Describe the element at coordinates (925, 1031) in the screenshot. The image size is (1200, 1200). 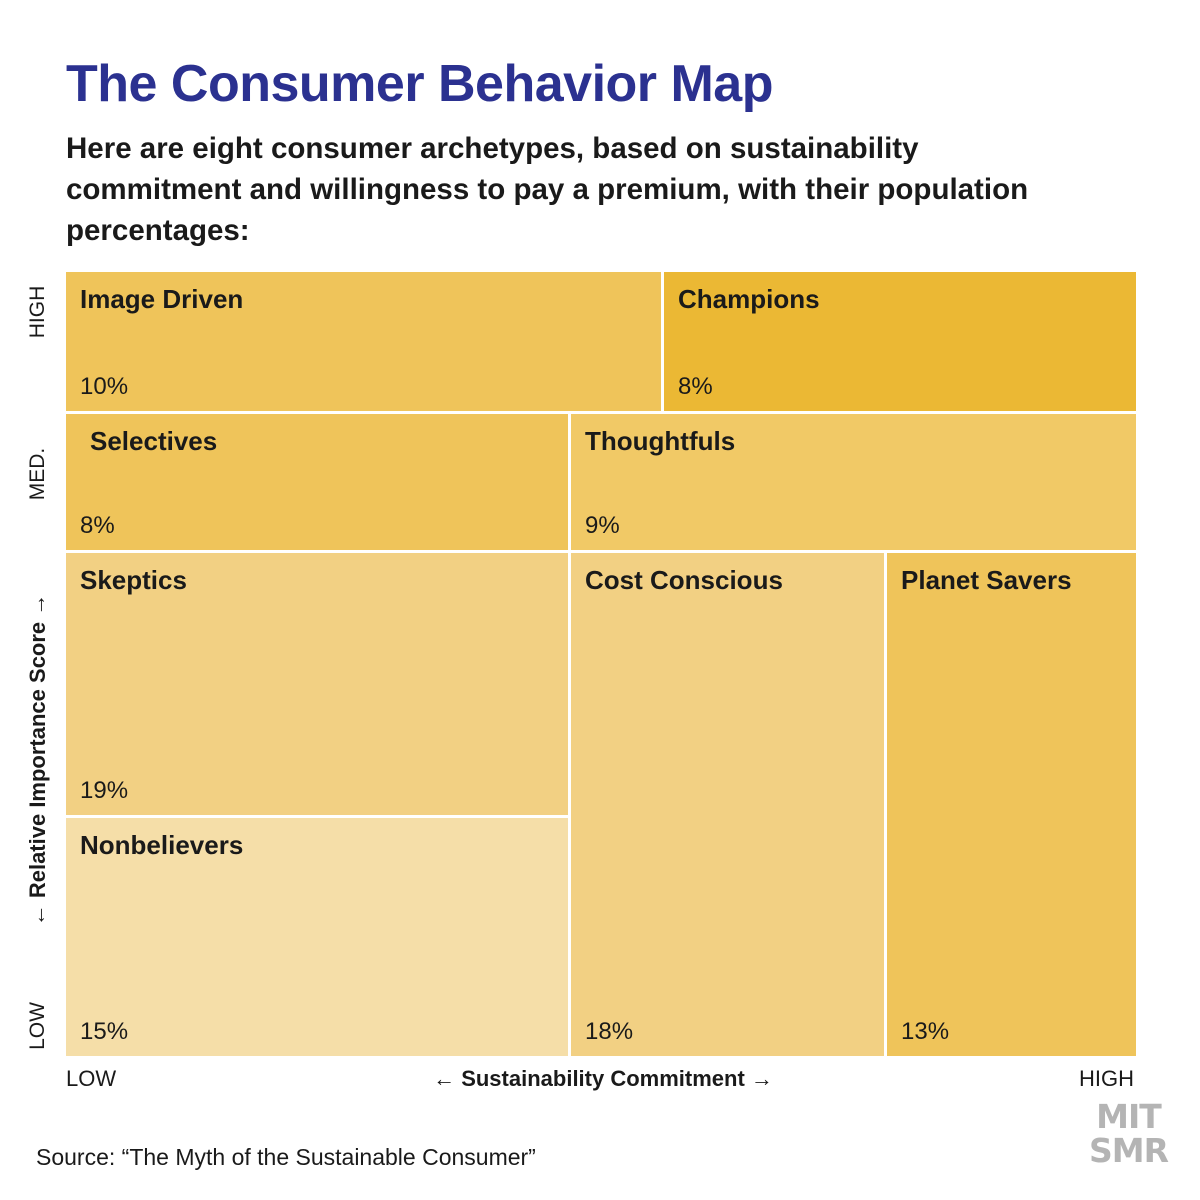
I see `cell-percent: 13%` at that location.